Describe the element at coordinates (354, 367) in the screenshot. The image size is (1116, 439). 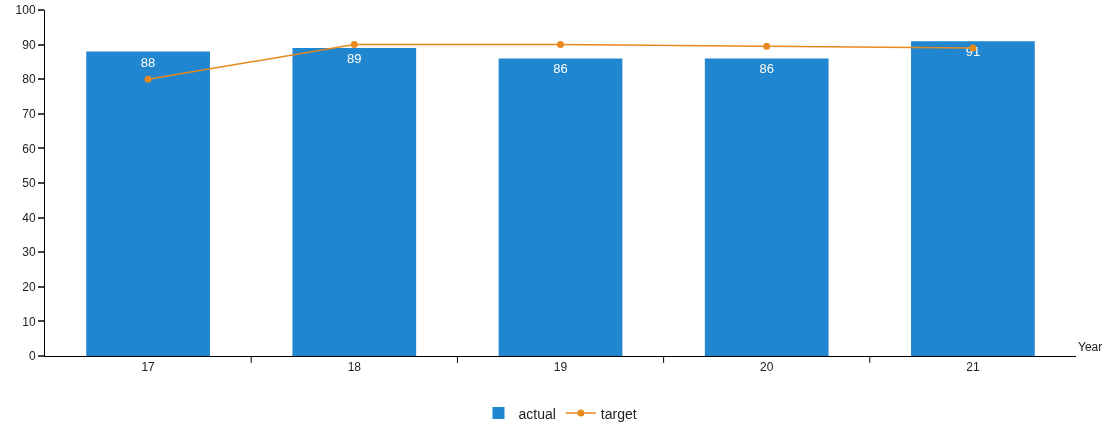
I see `x-tick-label: 18` at that location.